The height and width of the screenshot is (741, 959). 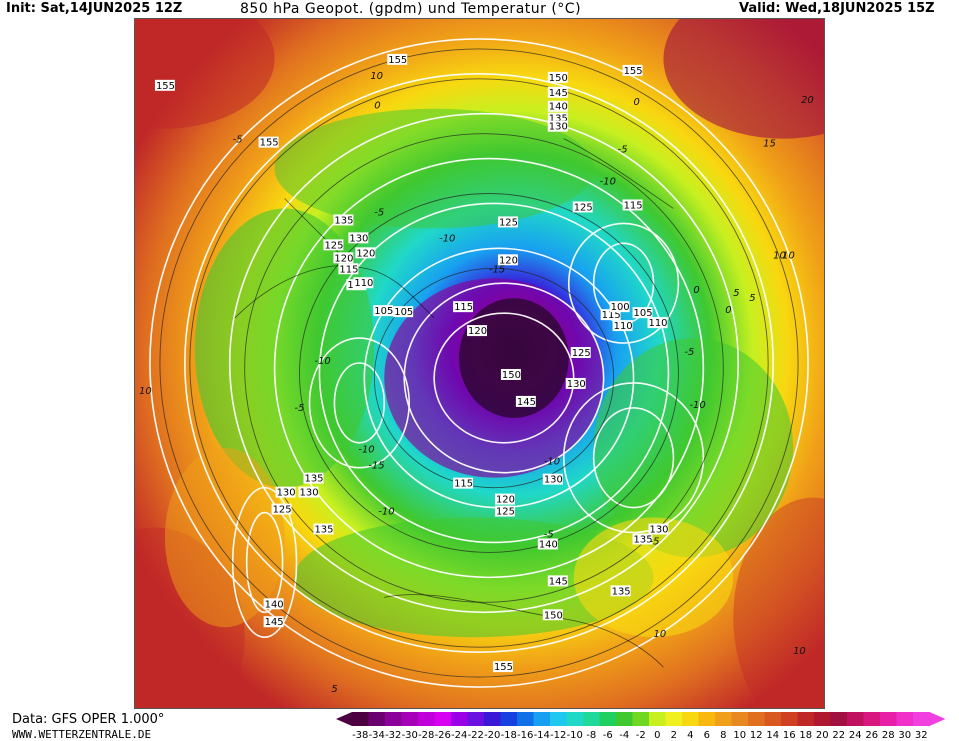 What do you see at coordinates (492, 735) in the screenshot?
I see `legend-tick-label: -20` at bounding box center [492, 735].